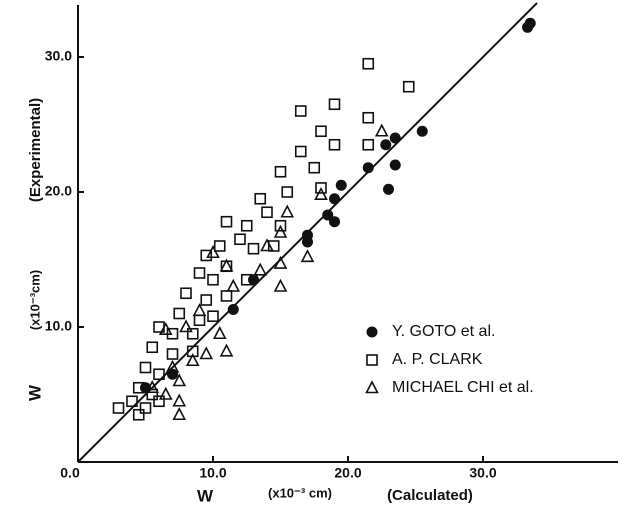 This screenshot has height=513, width=622. I want to click on y-axis-label: (x10⁻³cm), so click(34, 300).